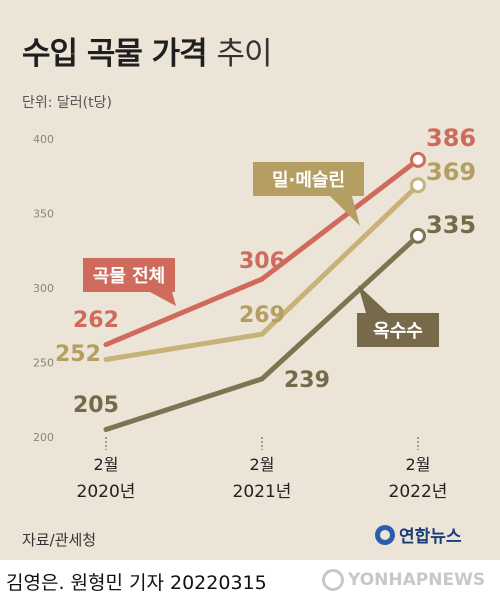 Image resolution: width=500 pixels, height=601 pixels. Describe the element at coordinates (78, 354) in the screenshot. I see `series-wheat-meslin-value-label: 252` at that location.